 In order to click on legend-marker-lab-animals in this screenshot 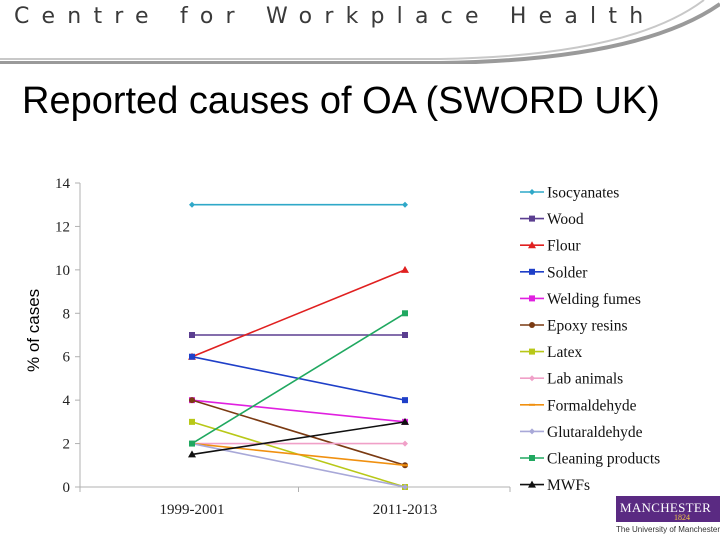, I will do `click(532, 378)`.